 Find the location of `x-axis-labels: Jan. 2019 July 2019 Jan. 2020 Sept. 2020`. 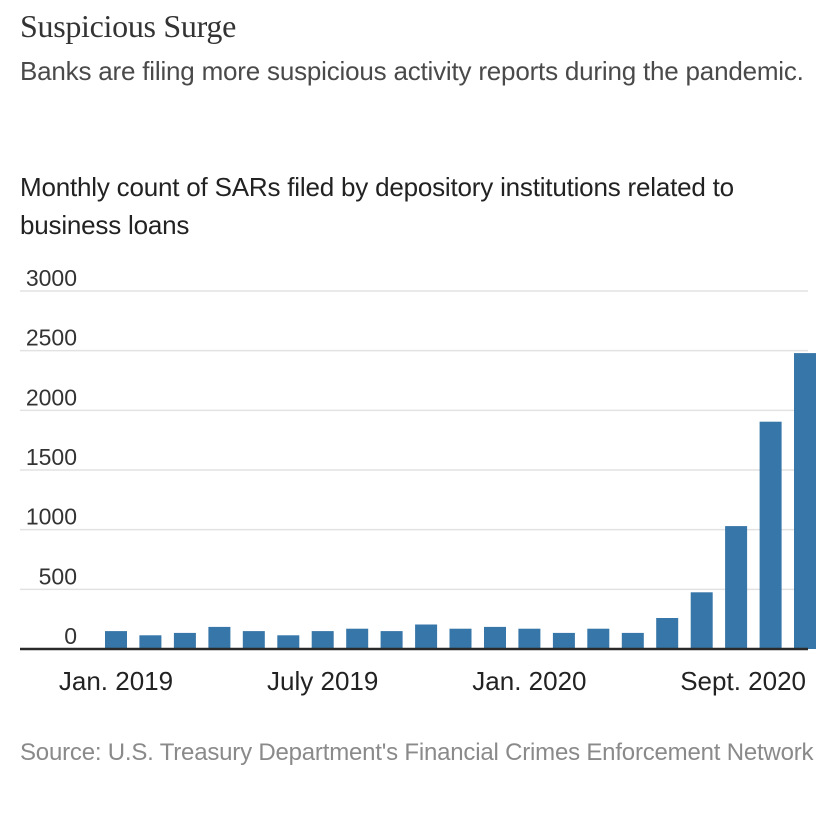

x-axis-labels: Jan. 2019 July 2019 Jan. 2020 Sept. 2020 is located at coordinates (432, 681).